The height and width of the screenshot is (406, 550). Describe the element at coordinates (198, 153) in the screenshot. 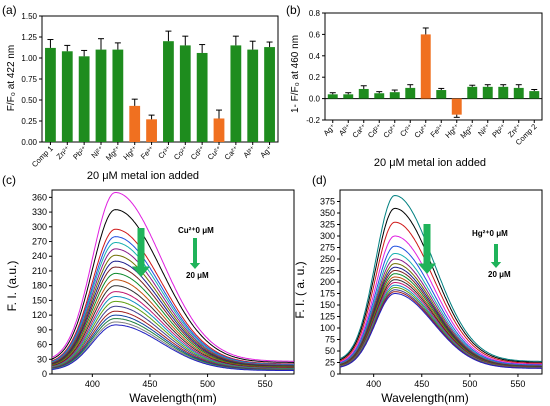

I see `x-tick-label: Cd²⁺` at that location.